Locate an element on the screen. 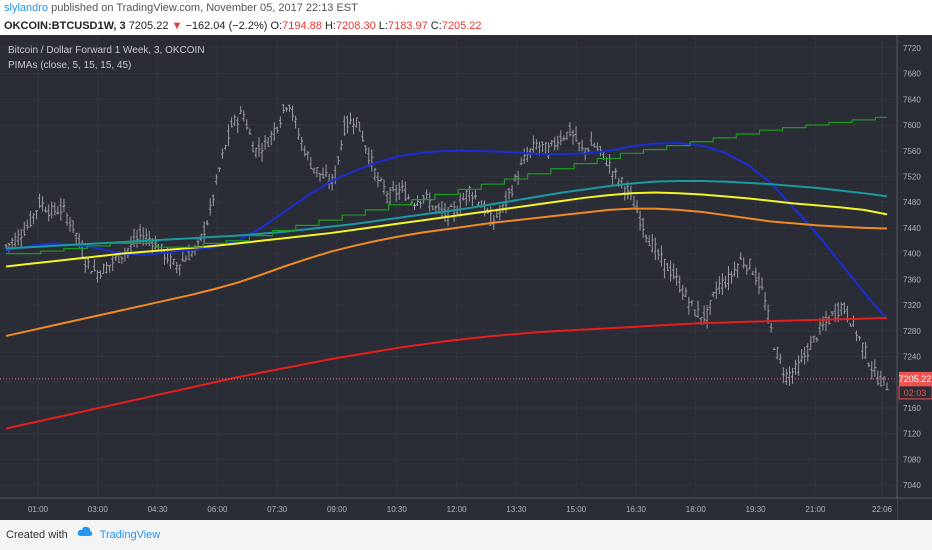  y-tick-label: 7040 is located at coordinates (912, 485).